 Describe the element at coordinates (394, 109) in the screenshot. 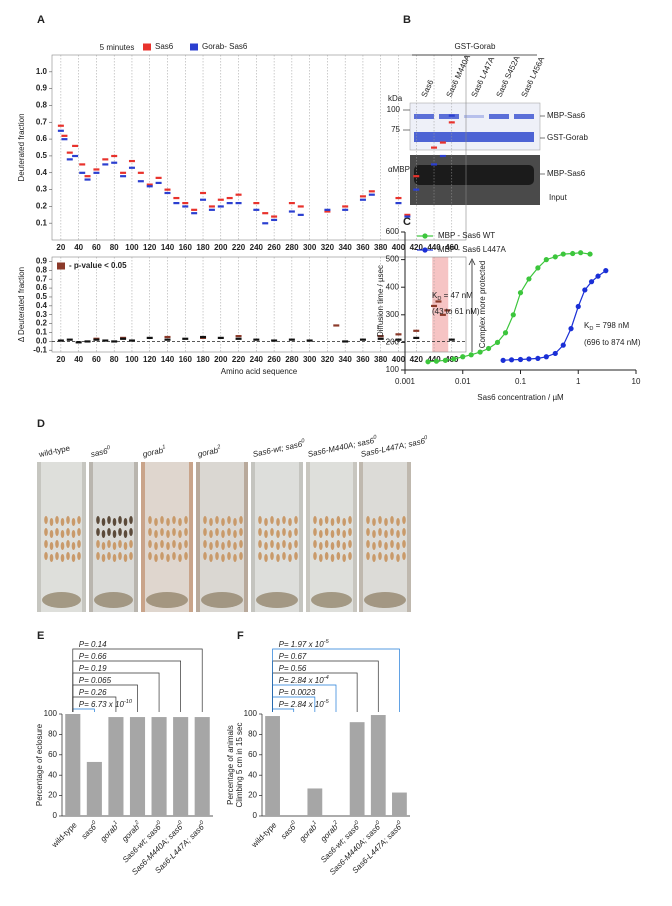

I see `marker-label: 100` at that location.